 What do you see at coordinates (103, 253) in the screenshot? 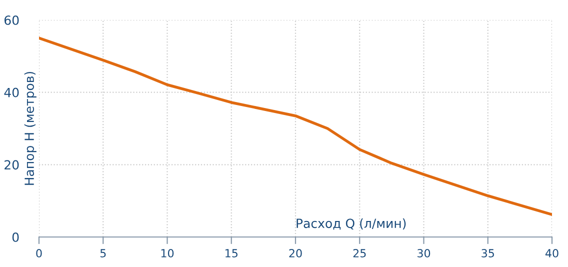
I see `x-tick-label: 5` at bounding box center [103, 253].